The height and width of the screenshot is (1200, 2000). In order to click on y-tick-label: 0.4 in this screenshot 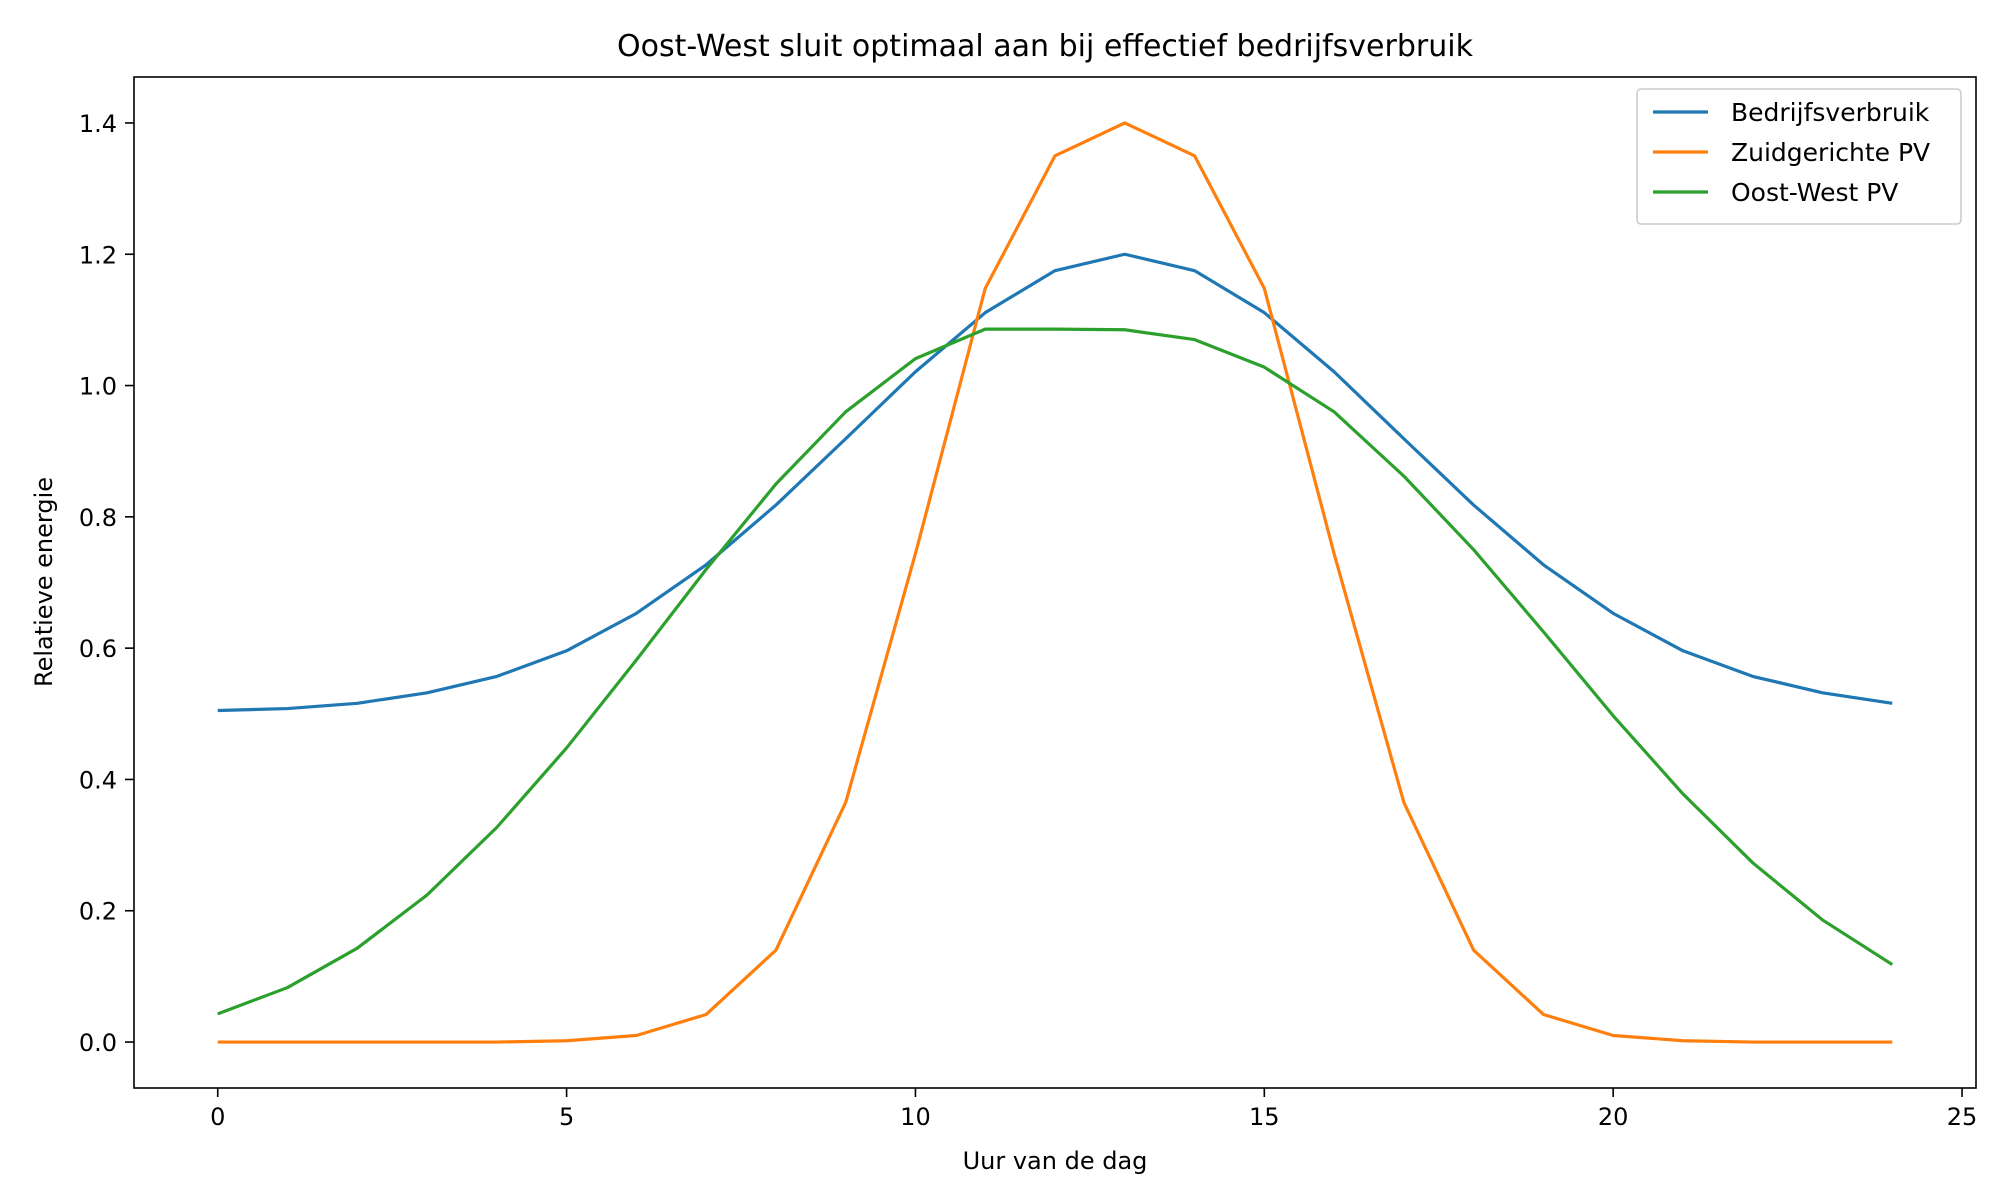, I will do `click(98, 780)`.